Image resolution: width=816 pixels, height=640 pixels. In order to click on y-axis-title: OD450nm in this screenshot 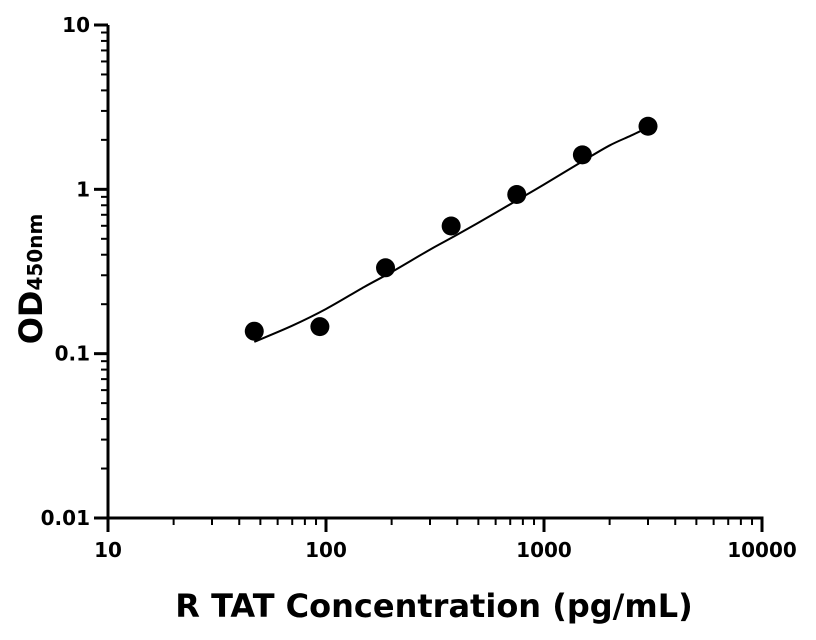, I will do `click(31, 279)`.